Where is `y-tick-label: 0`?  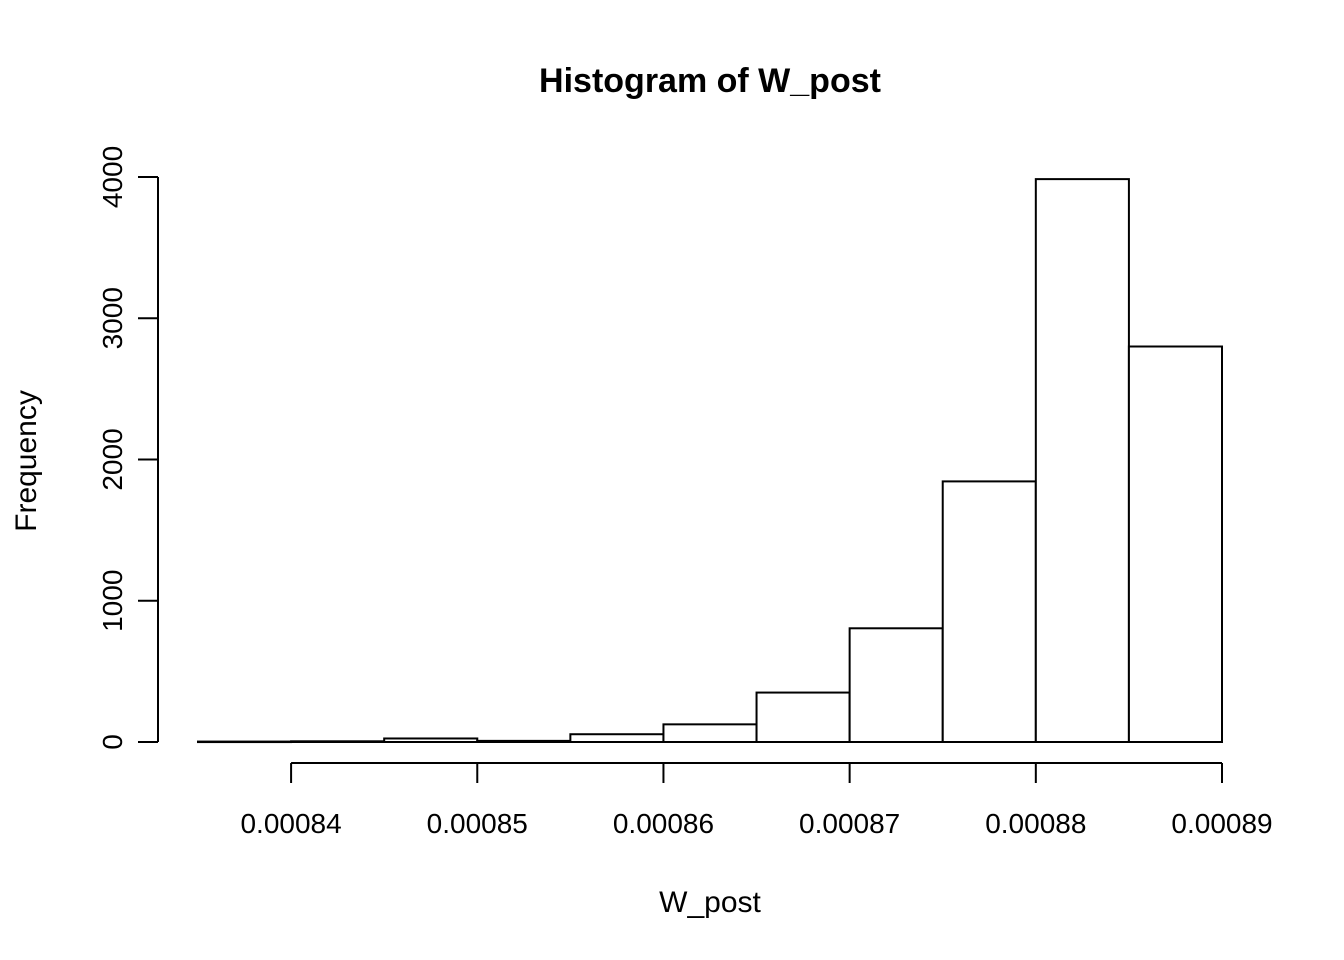
y-tick-label: 0 is located at coordinates (112, 742).